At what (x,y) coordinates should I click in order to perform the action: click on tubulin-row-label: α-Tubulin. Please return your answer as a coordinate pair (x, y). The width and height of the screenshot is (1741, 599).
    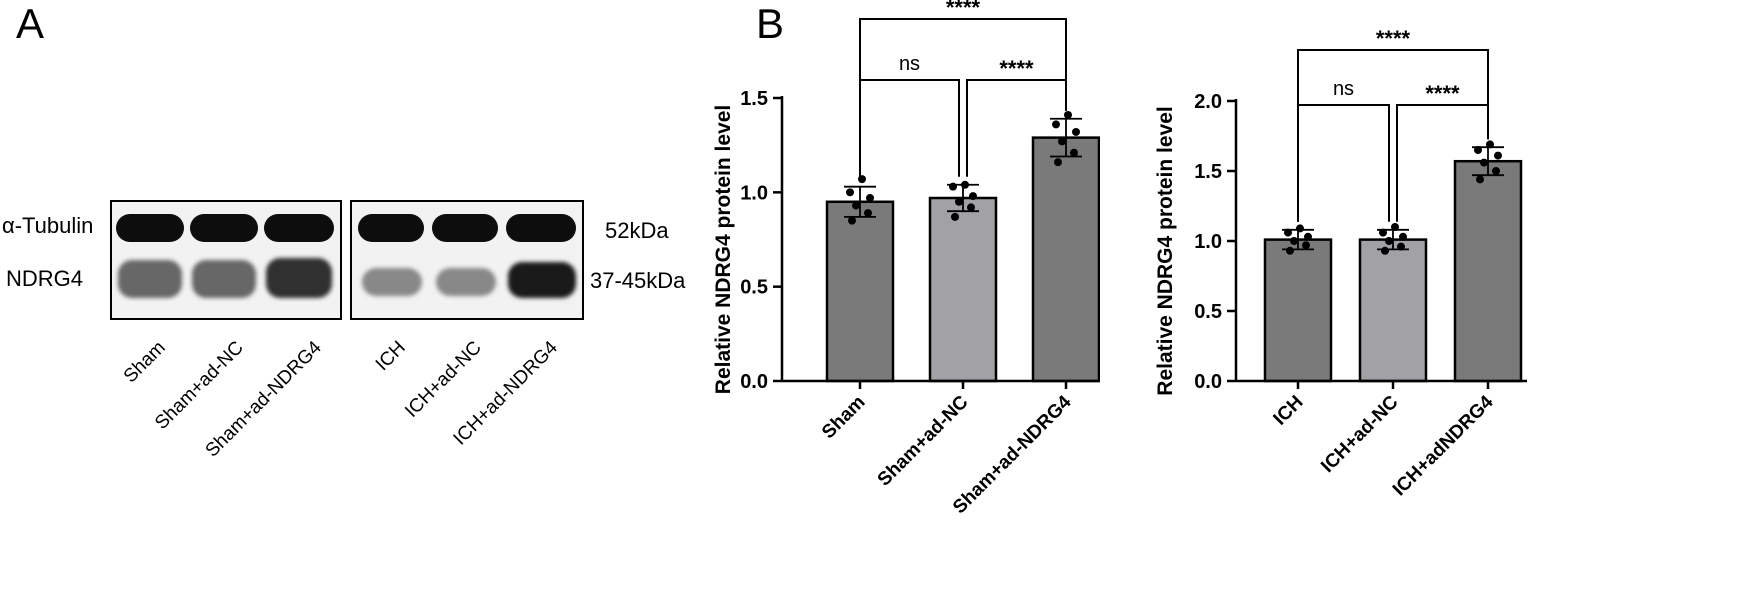
    Looking at the image, I should click on (48, 225).